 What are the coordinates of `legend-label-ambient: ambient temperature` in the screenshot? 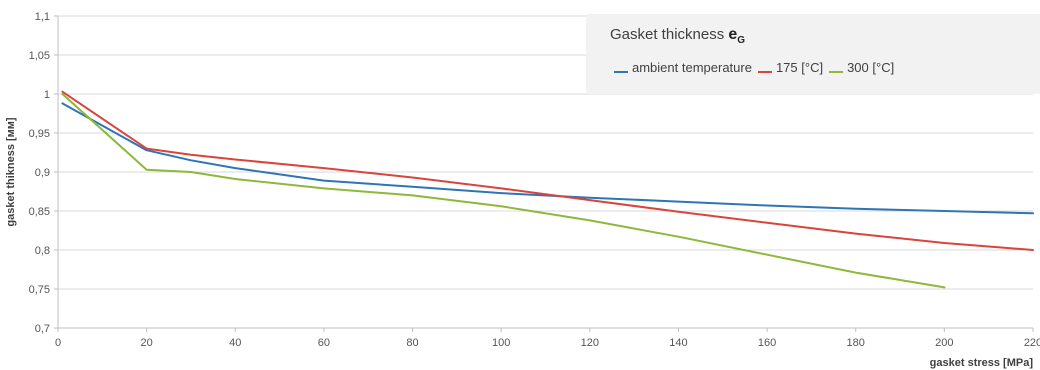 It's located at (692, 67).